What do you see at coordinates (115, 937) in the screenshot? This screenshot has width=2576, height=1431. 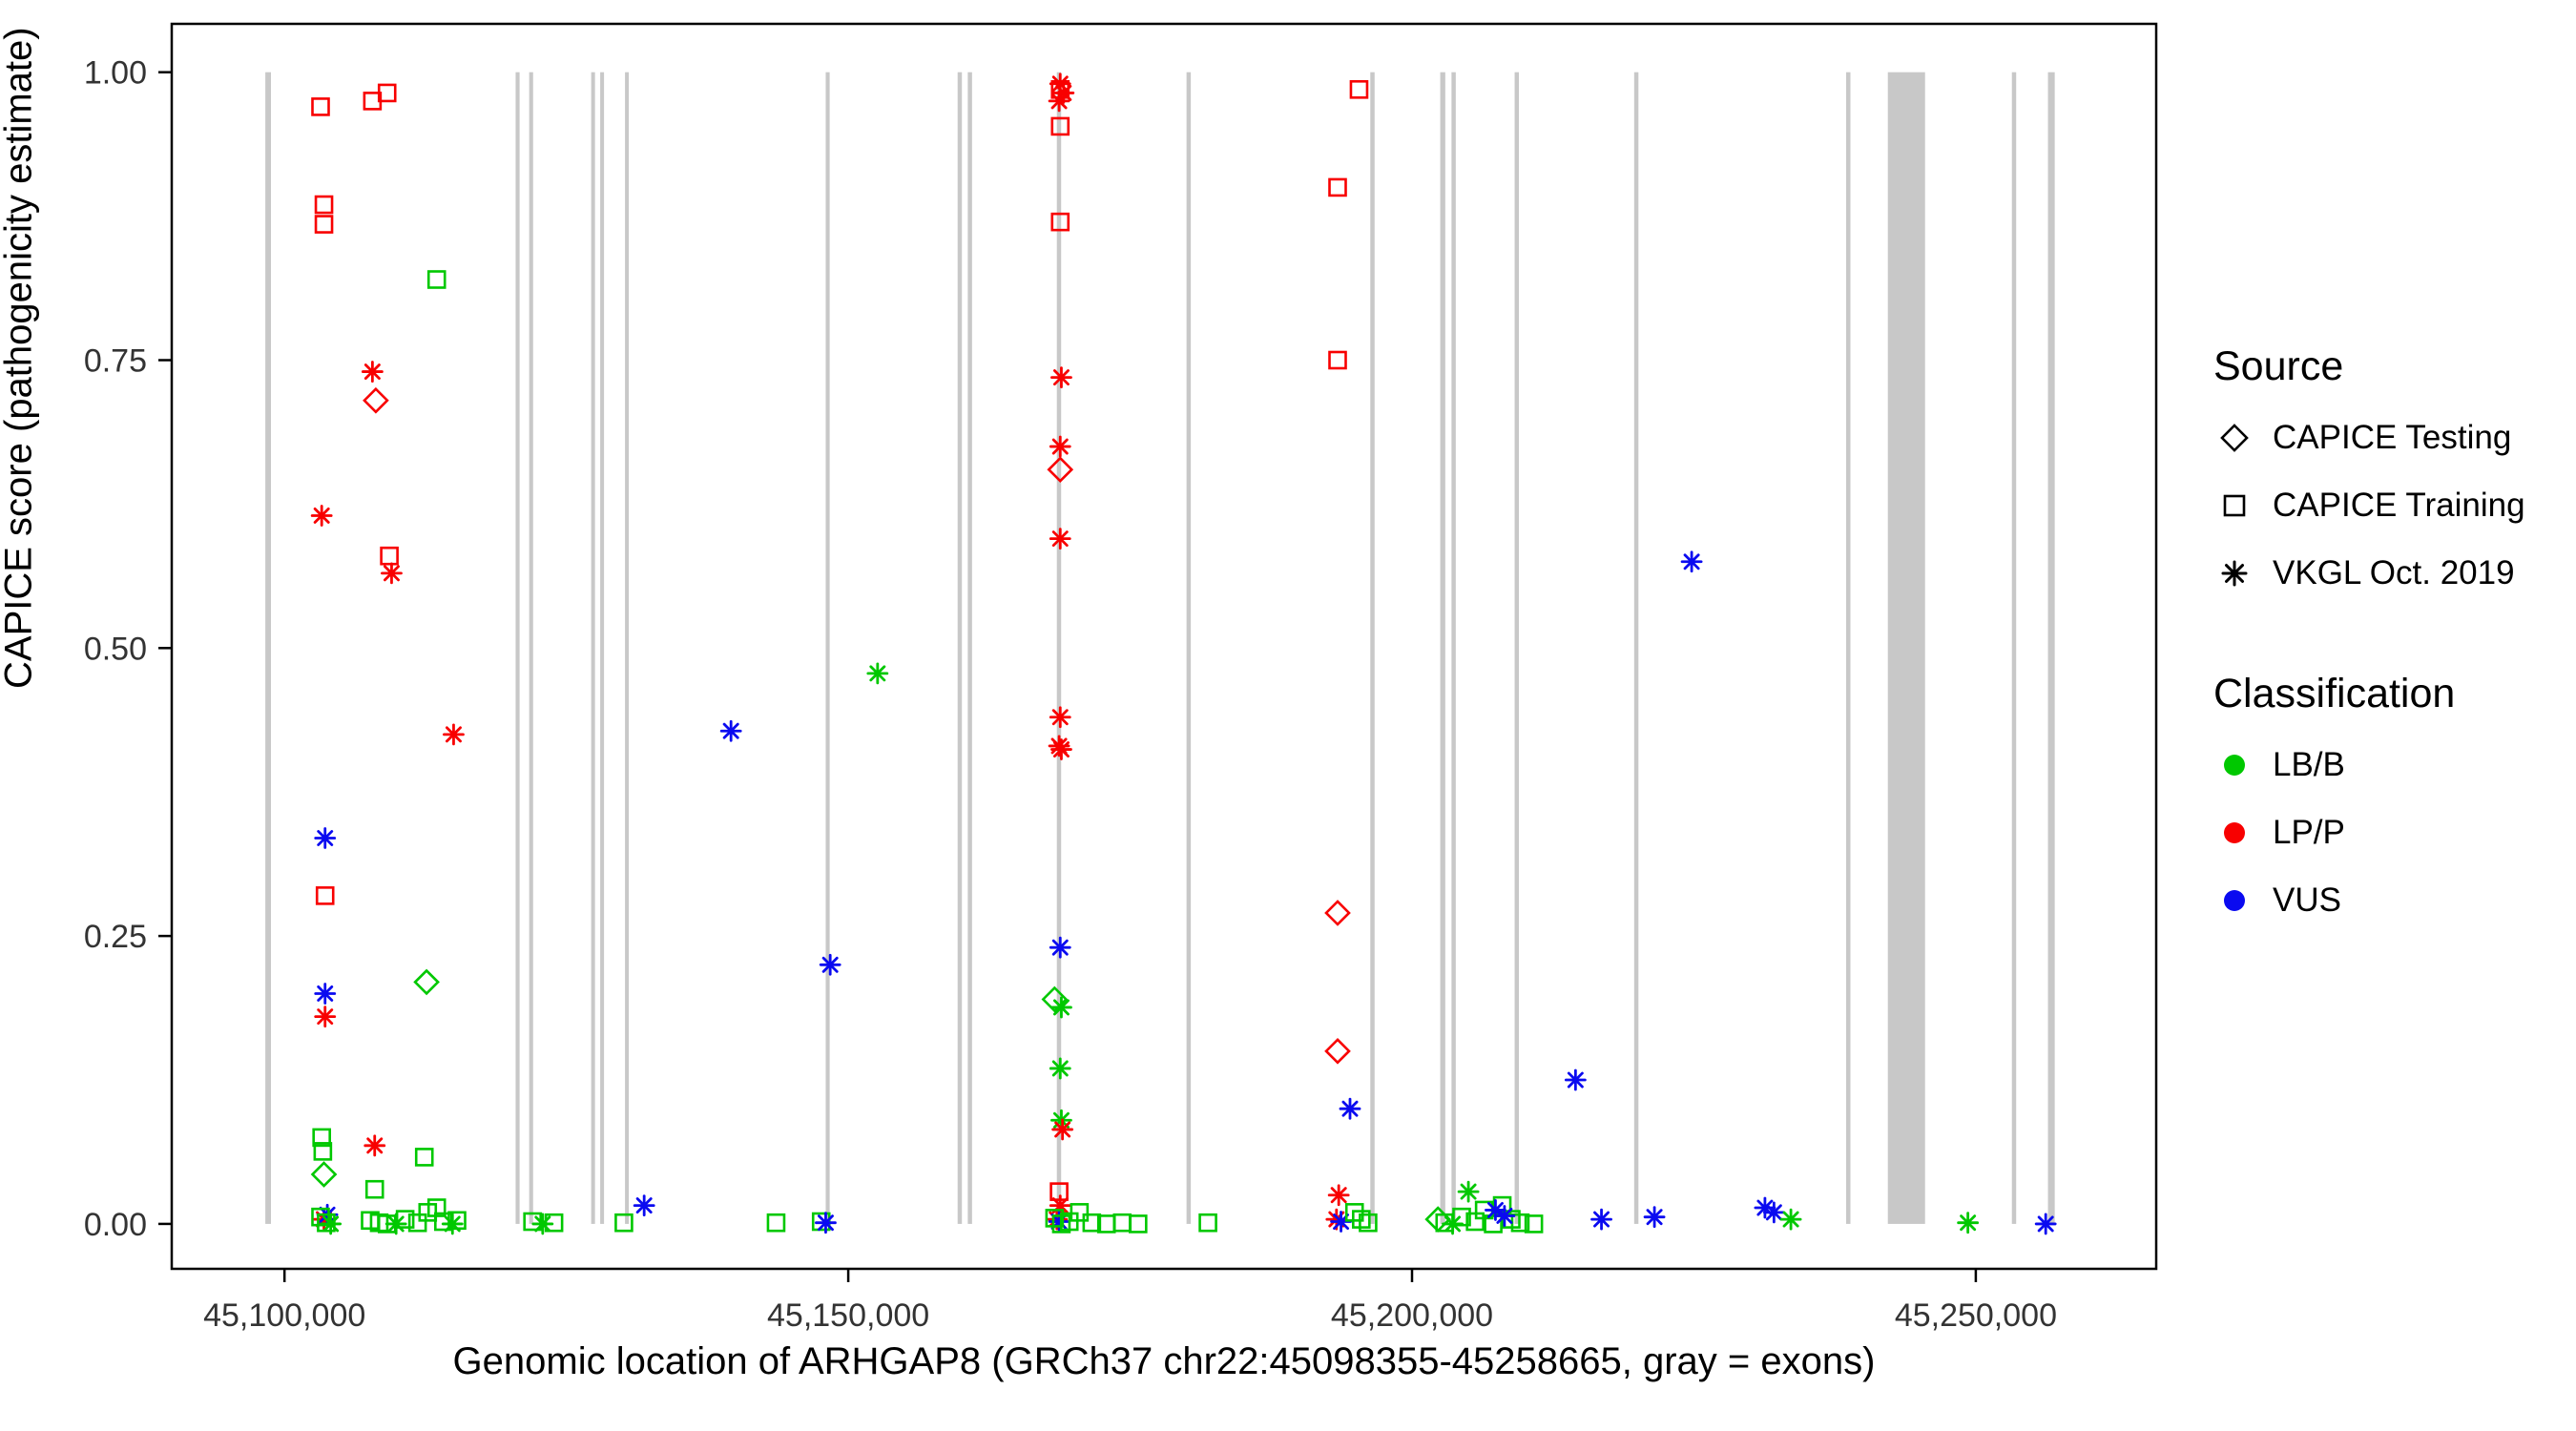 I see `y-tick-label: 0.25` at bounding box center [115, 937].